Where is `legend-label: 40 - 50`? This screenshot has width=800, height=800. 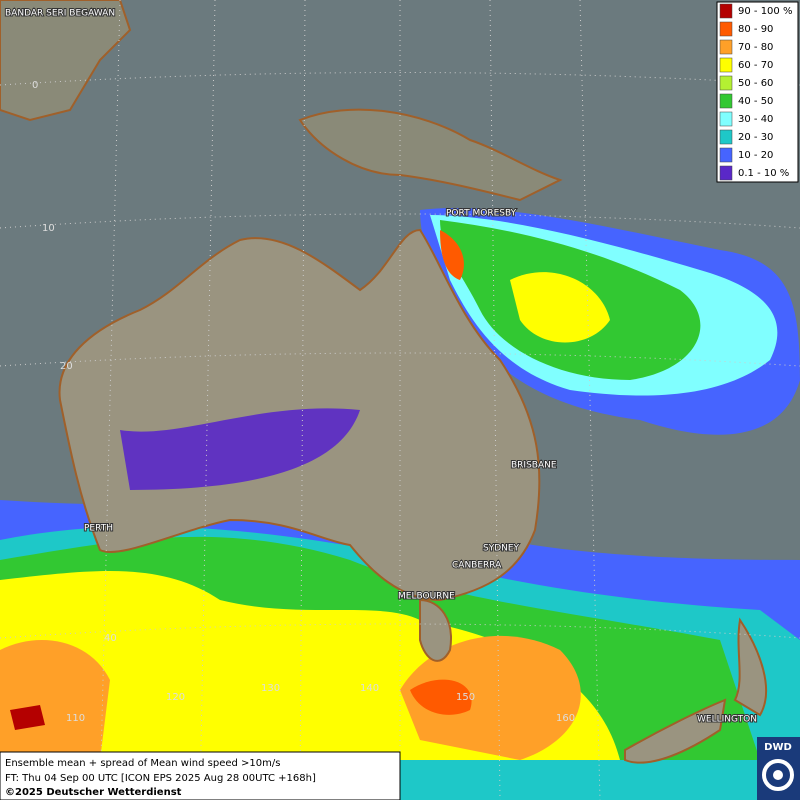
legend-label: 40 - 50 is located at coordinates (755, 101).